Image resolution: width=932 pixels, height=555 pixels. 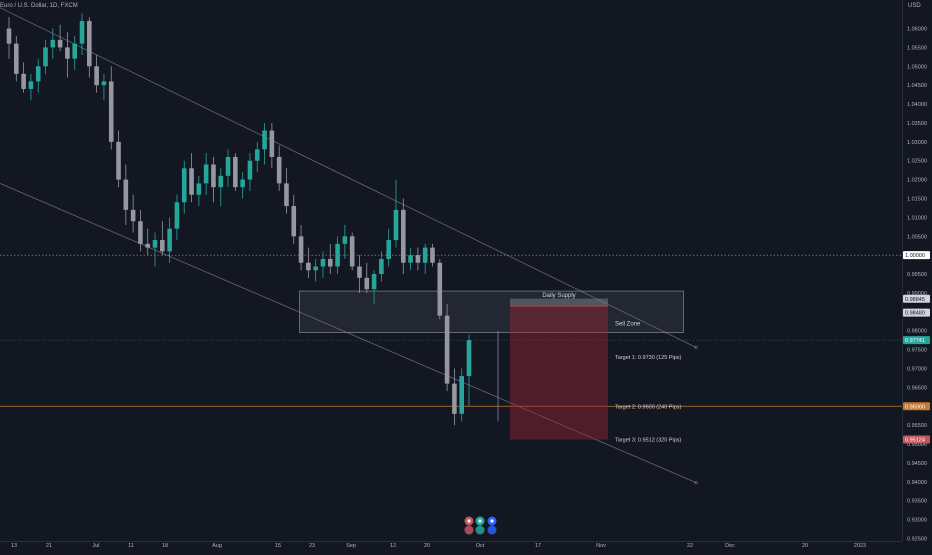 I want to click on calendar-icon-bottom, so click(x=480, y=530).